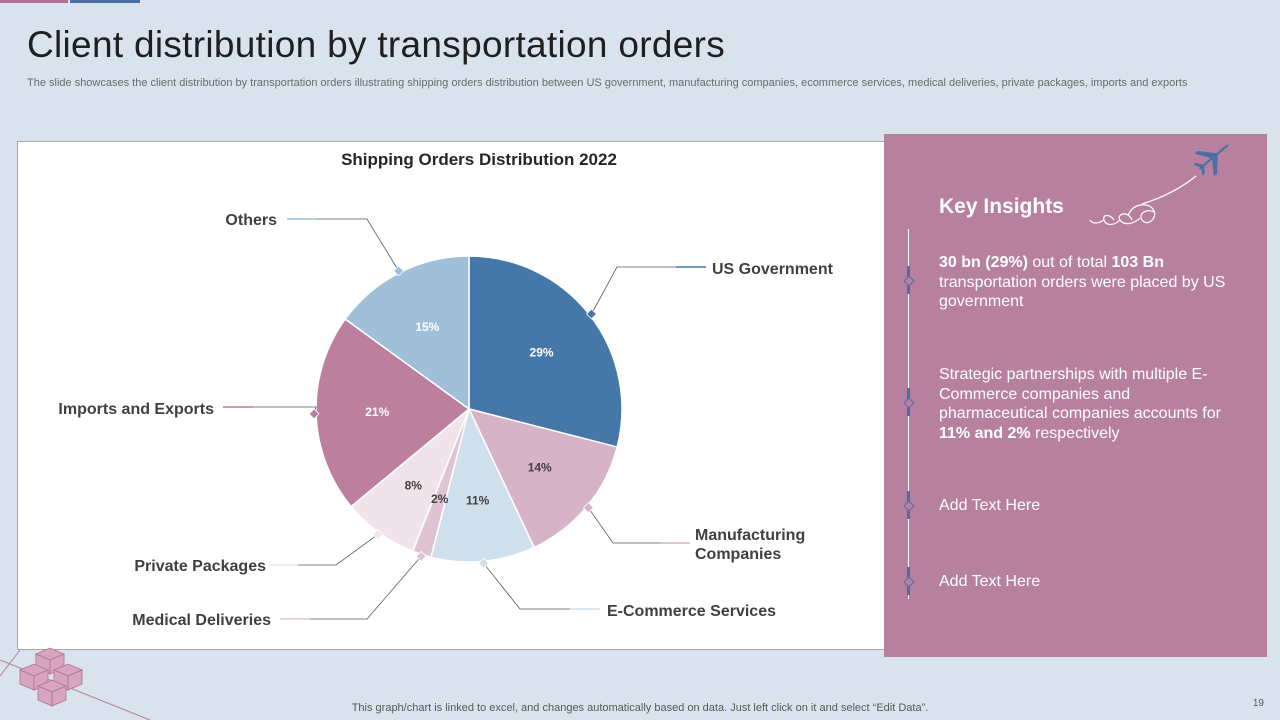 This screenshot has width=1280, height=720. Describe the element at coordinates (351, 588) in the screenshot. I see `leader-line-medical-deliveries` at that location.